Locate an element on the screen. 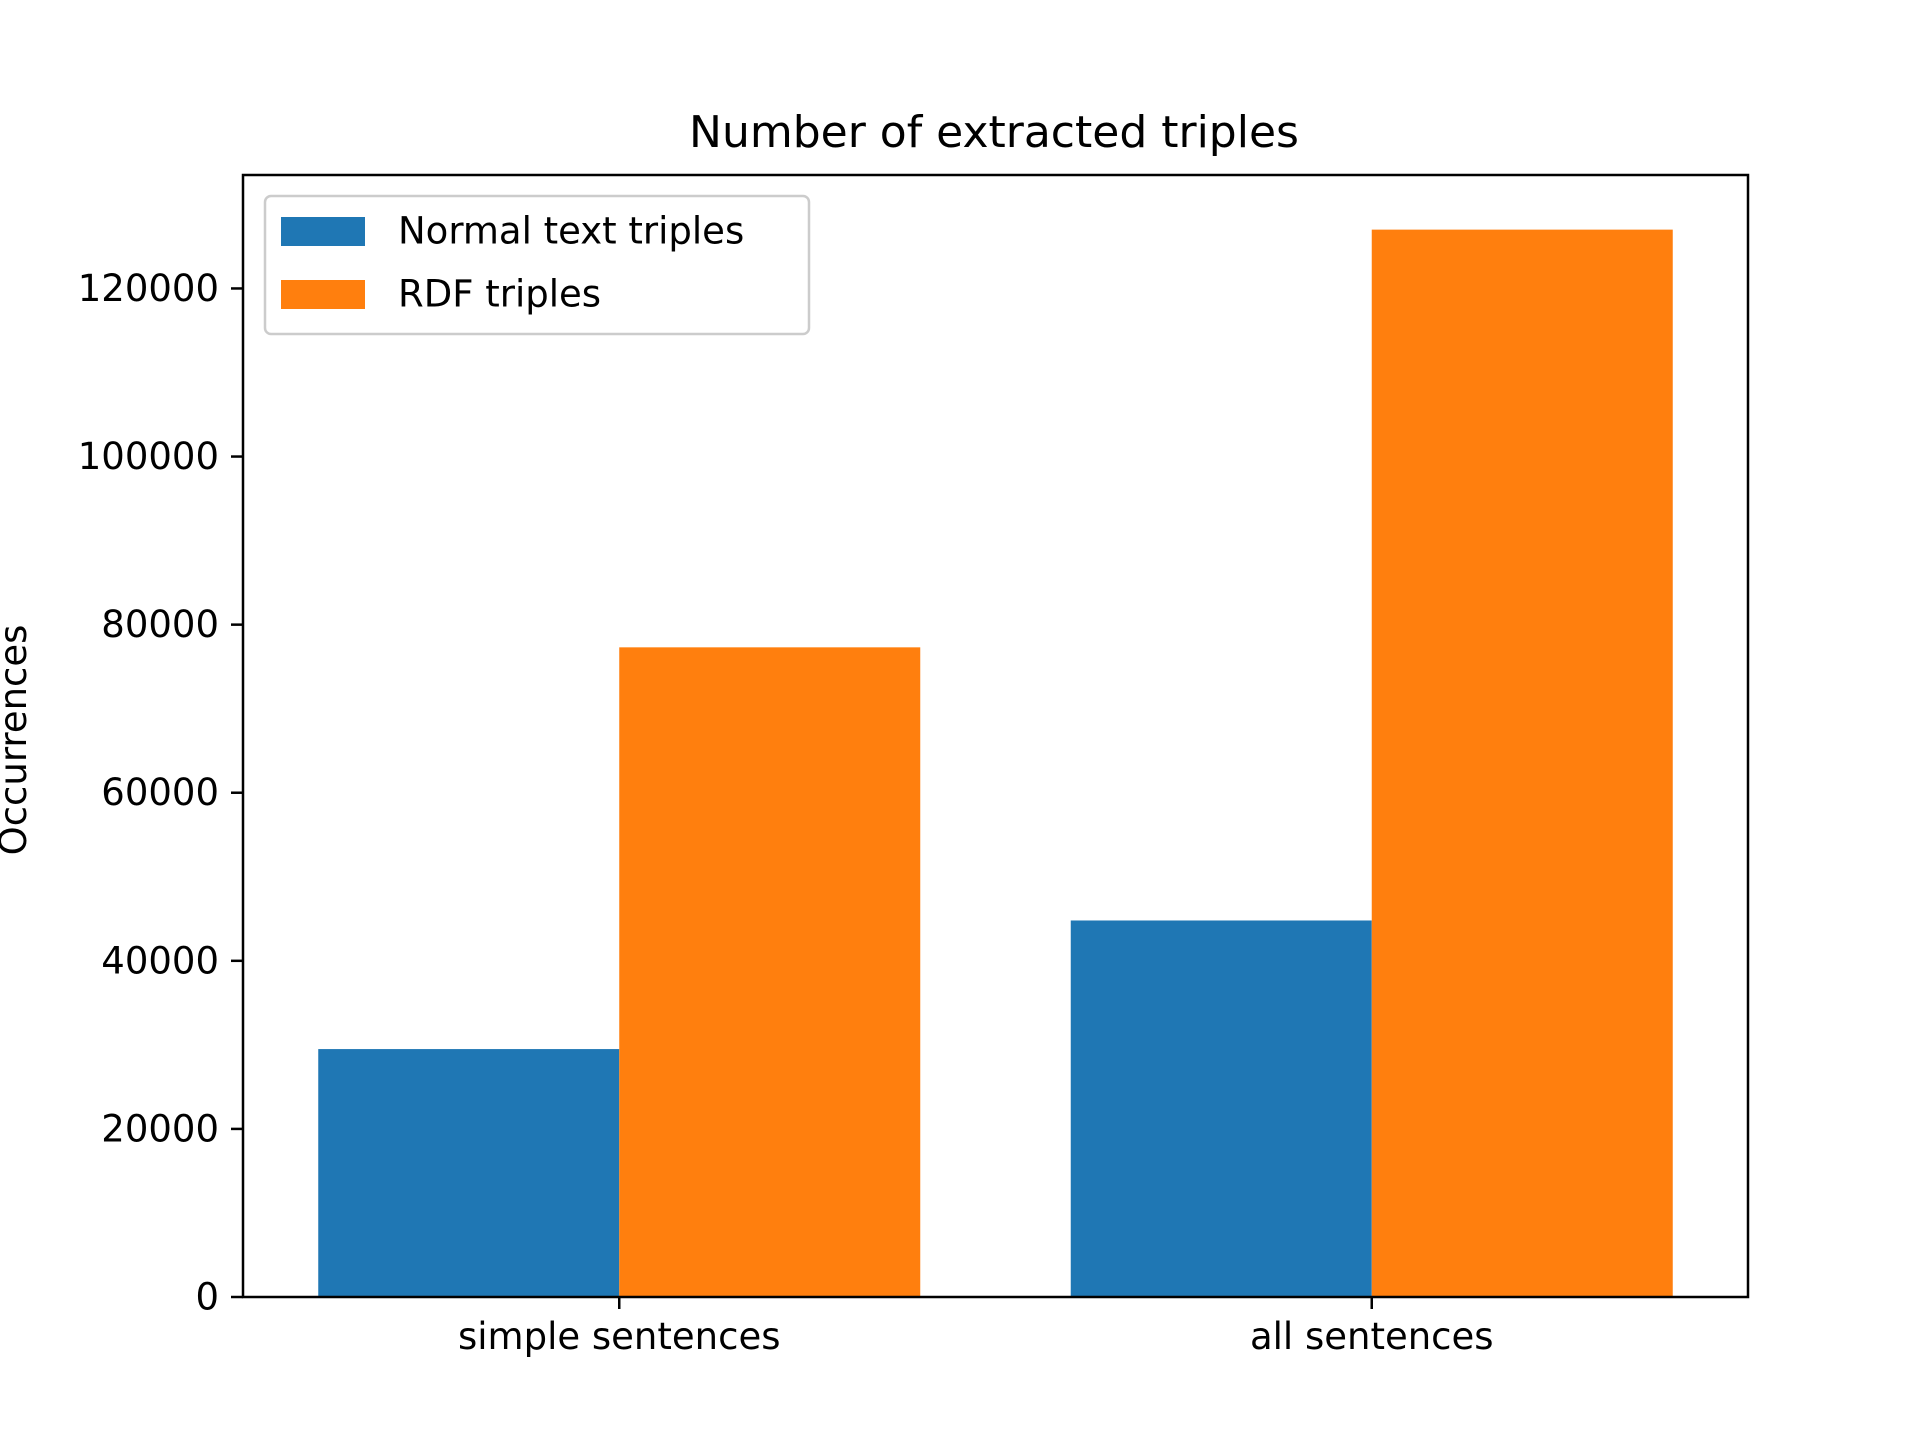  y-axis: 0 20000 40000 60000 80000 100000 120000 is located at coordinates (160, 793).